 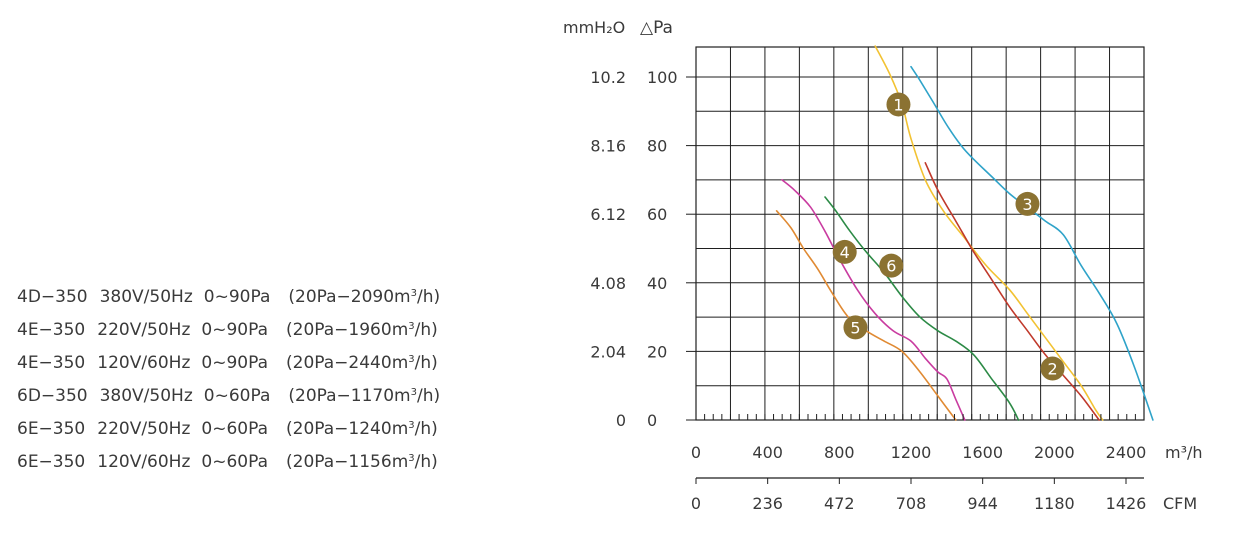 I want to click on legend-row: 4D−350 380V/50Hz 0~90Pa (20Pa−2090m3/h), so click(x=228, y=299).